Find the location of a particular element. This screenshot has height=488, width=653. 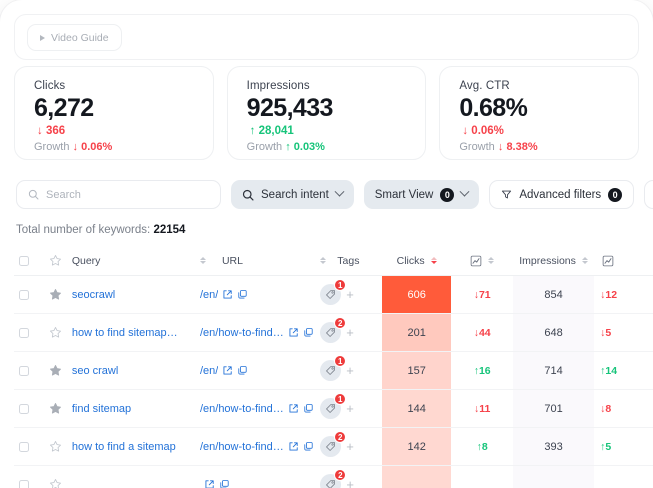

insights-button: A is located at coordinates (648, 194).